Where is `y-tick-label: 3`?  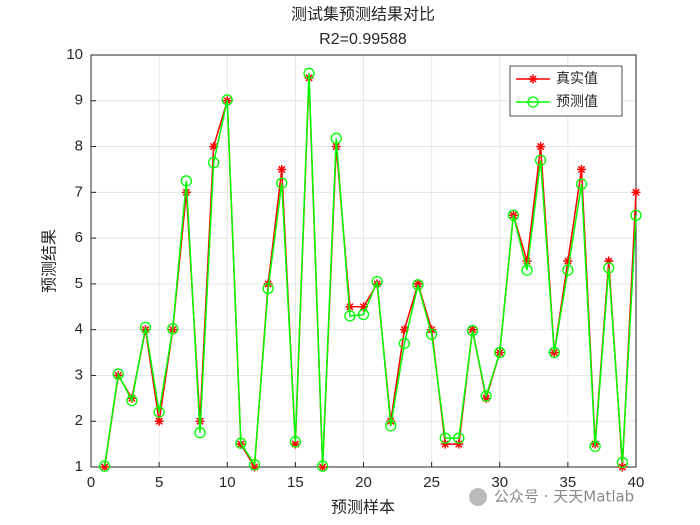 y-tick-label: 3 is located at coordinates (79, 374).